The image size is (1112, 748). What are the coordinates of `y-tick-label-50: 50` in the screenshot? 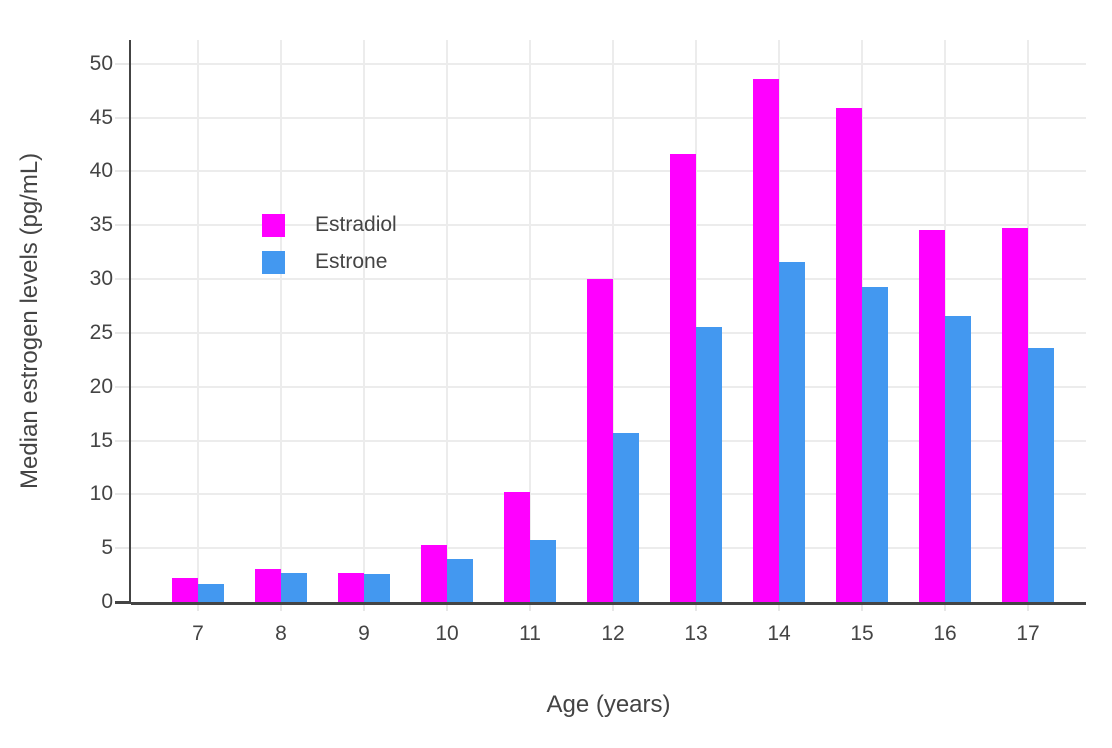 It's located at (101, 63).